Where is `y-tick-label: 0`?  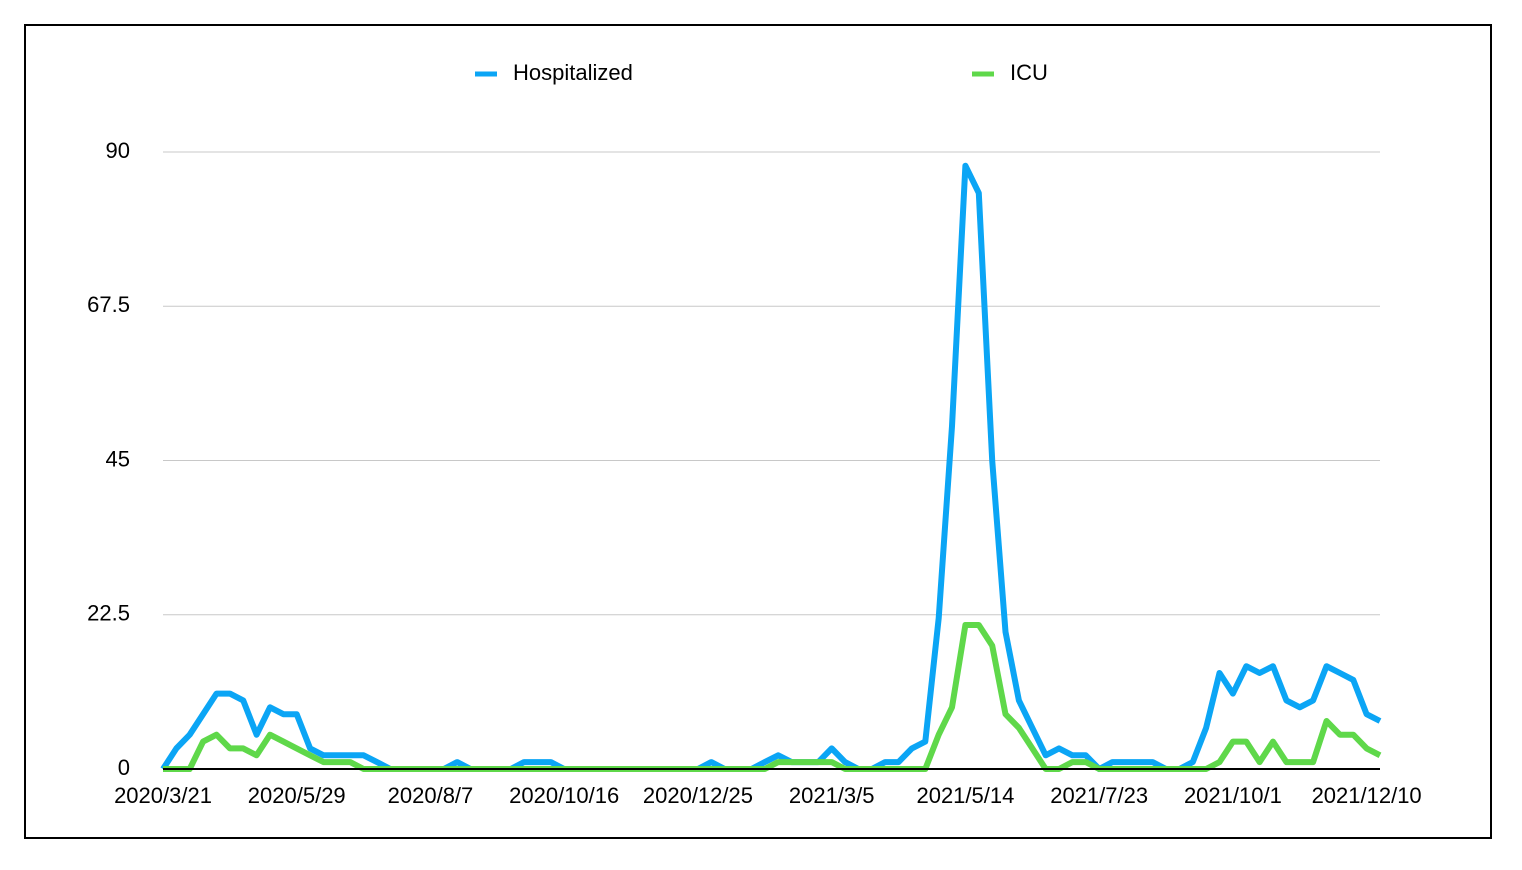
y-tick-label: 0 is located at coordinates (124, 767).